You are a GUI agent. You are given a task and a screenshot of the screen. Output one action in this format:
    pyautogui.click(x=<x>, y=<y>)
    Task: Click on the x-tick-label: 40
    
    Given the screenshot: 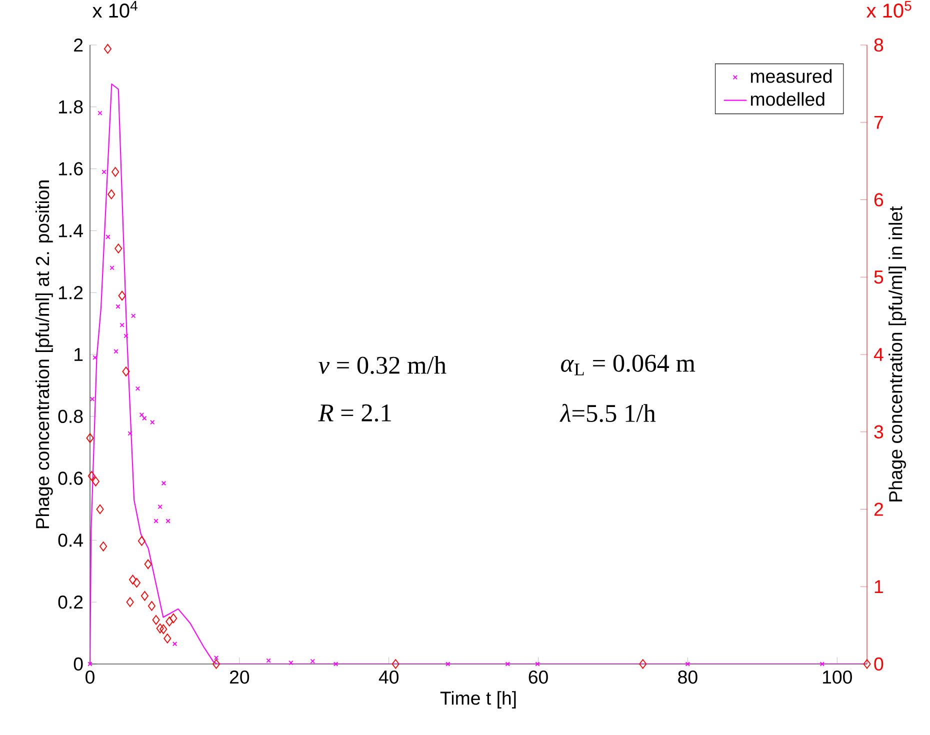 What is the action you would take?
    pyautogui.click(x=388, y=677)
    